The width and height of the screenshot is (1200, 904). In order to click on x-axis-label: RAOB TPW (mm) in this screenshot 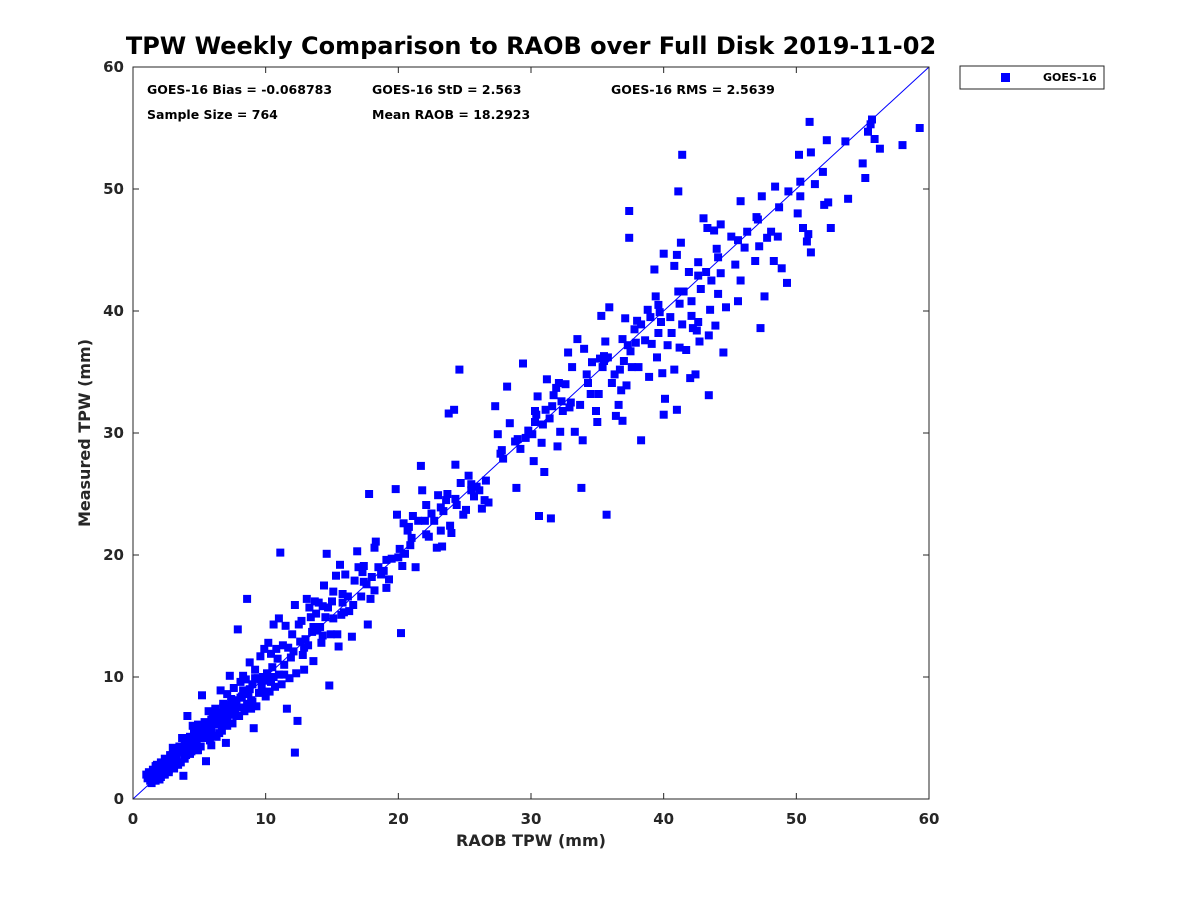, I will do `click(531, 840)`.